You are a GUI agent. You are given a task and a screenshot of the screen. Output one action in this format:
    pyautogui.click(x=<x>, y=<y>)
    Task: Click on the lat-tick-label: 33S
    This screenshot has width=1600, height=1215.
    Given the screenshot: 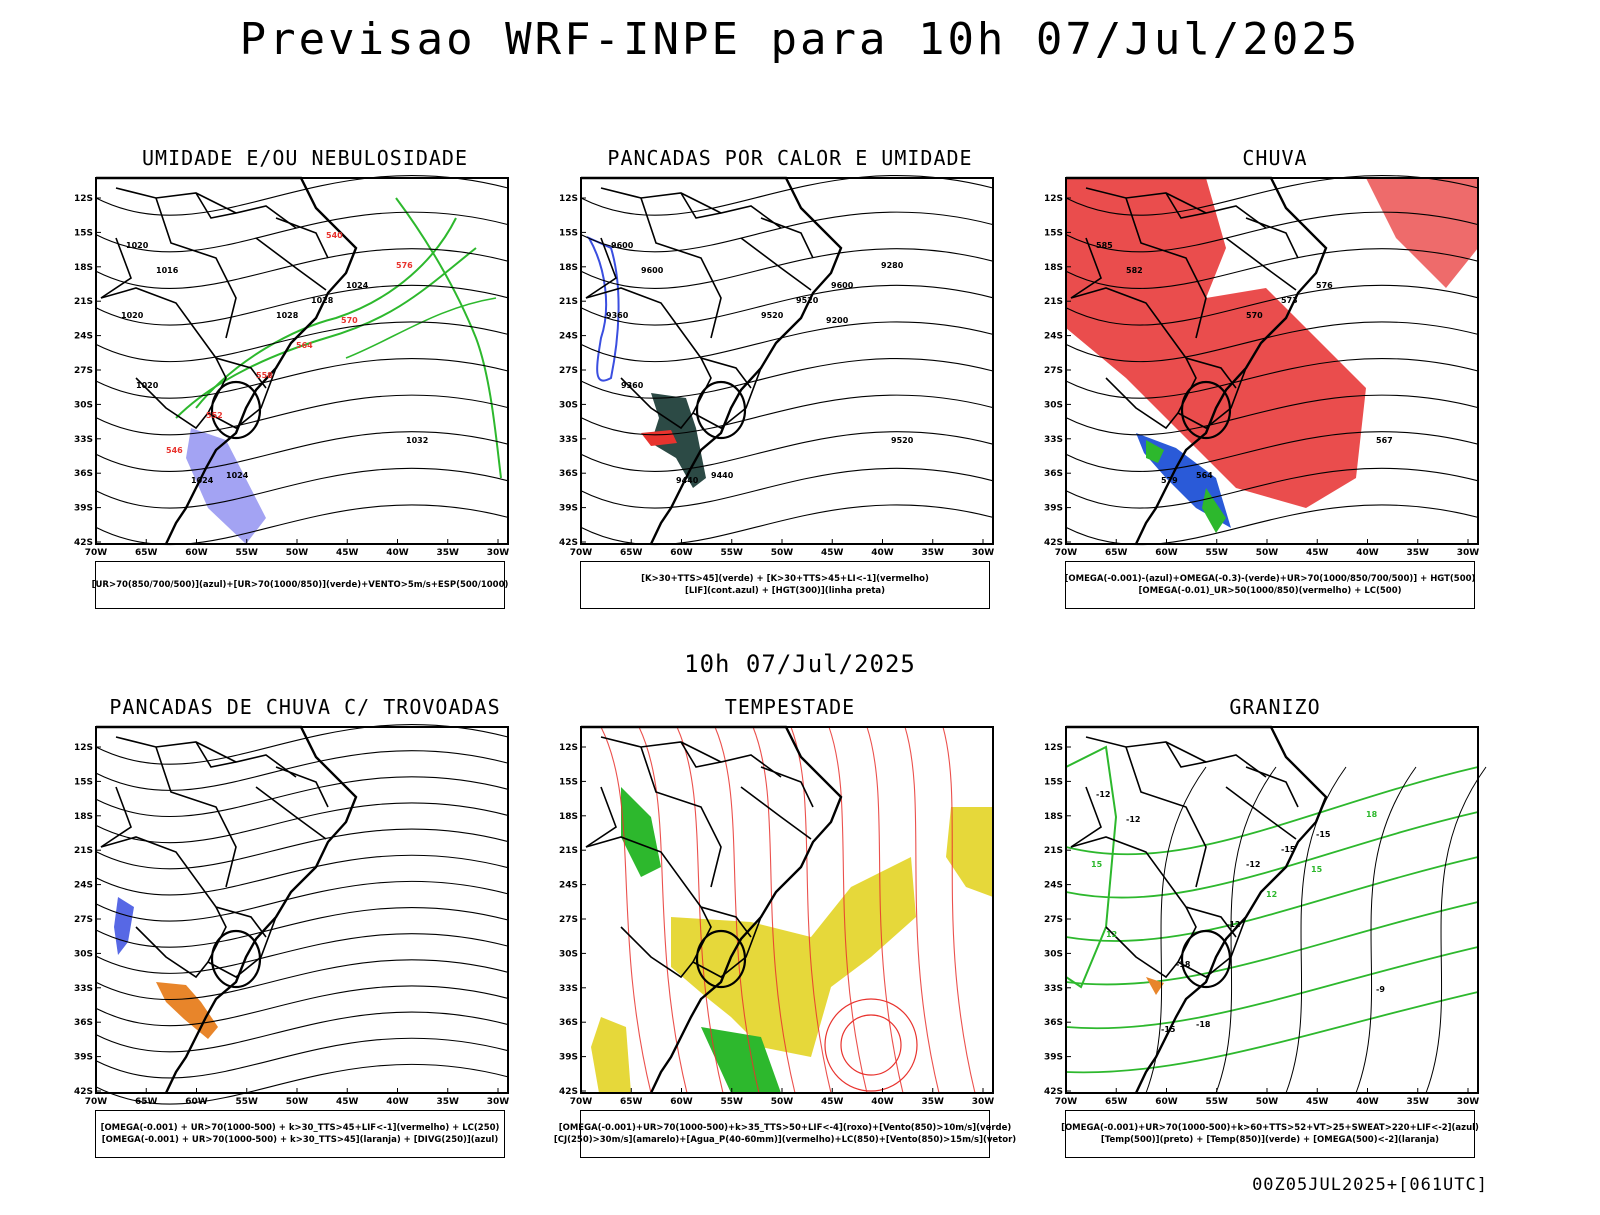 What is the action you would take?
    pyautogui.click(x=568, y=440)
    